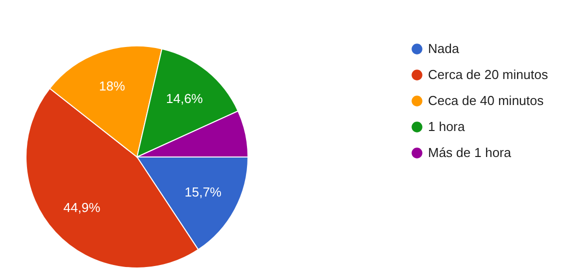 The width and height of the screenshot is (579, 276). What do you see at coordinates (203, 192) in the screenshot?
I see `data-label: 15,7%` at bounding box center [203, 192].